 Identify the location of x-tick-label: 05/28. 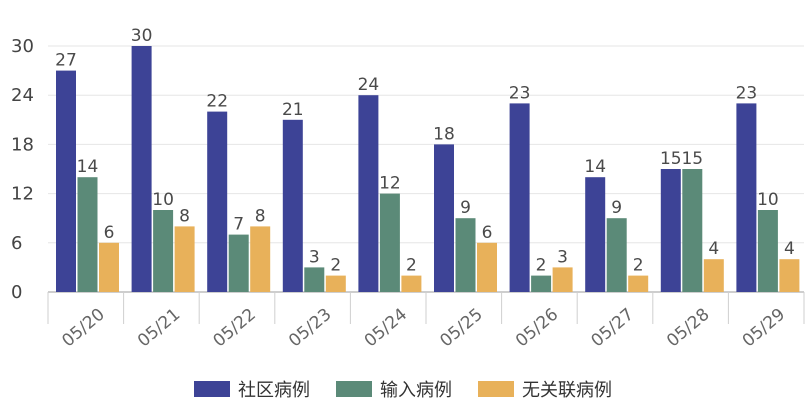
(688, 328).